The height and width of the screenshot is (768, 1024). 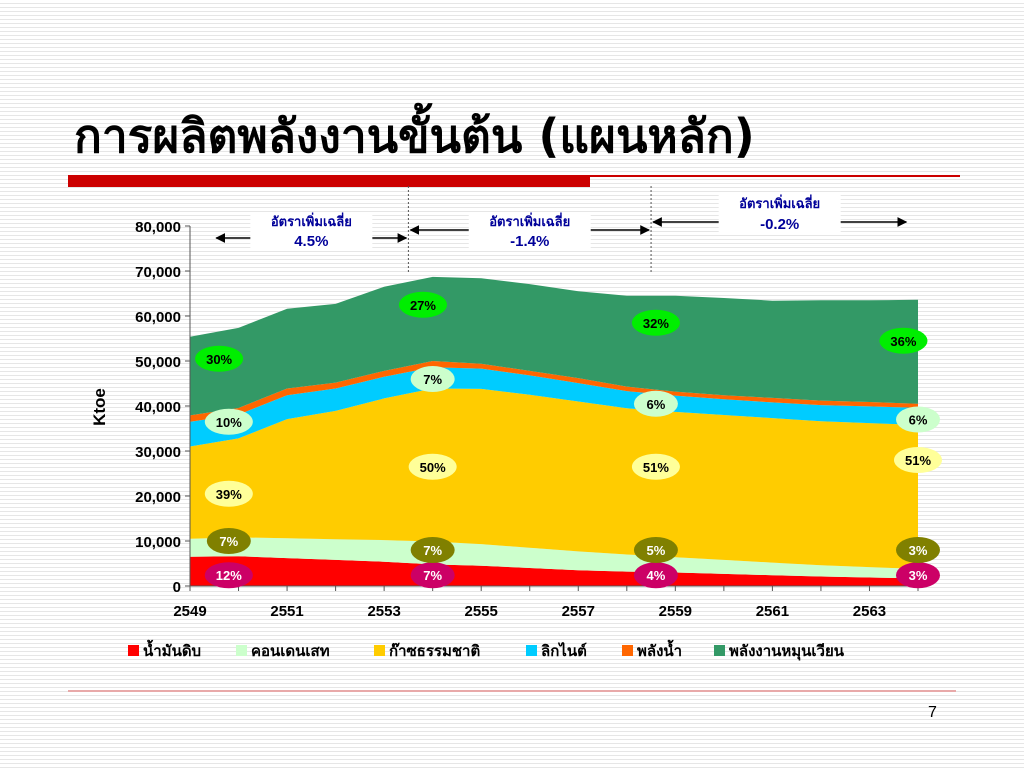 What do you see at coordinates (787, 651) in the screenshot?
I see `legend-label-5: พลังงานหมุนเวียน` at bounding box center [787, 651].